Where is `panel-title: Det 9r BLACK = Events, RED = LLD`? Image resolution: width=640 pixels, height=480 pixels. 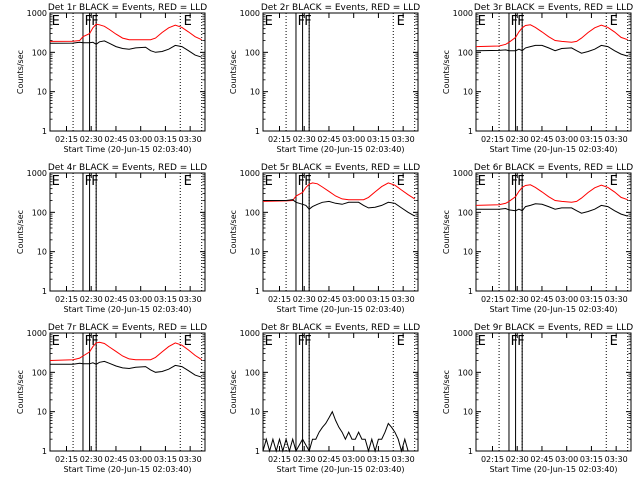 panel-title: Det 9r BLACK = Events, RED = LLD is located at coordinates (553, 328).